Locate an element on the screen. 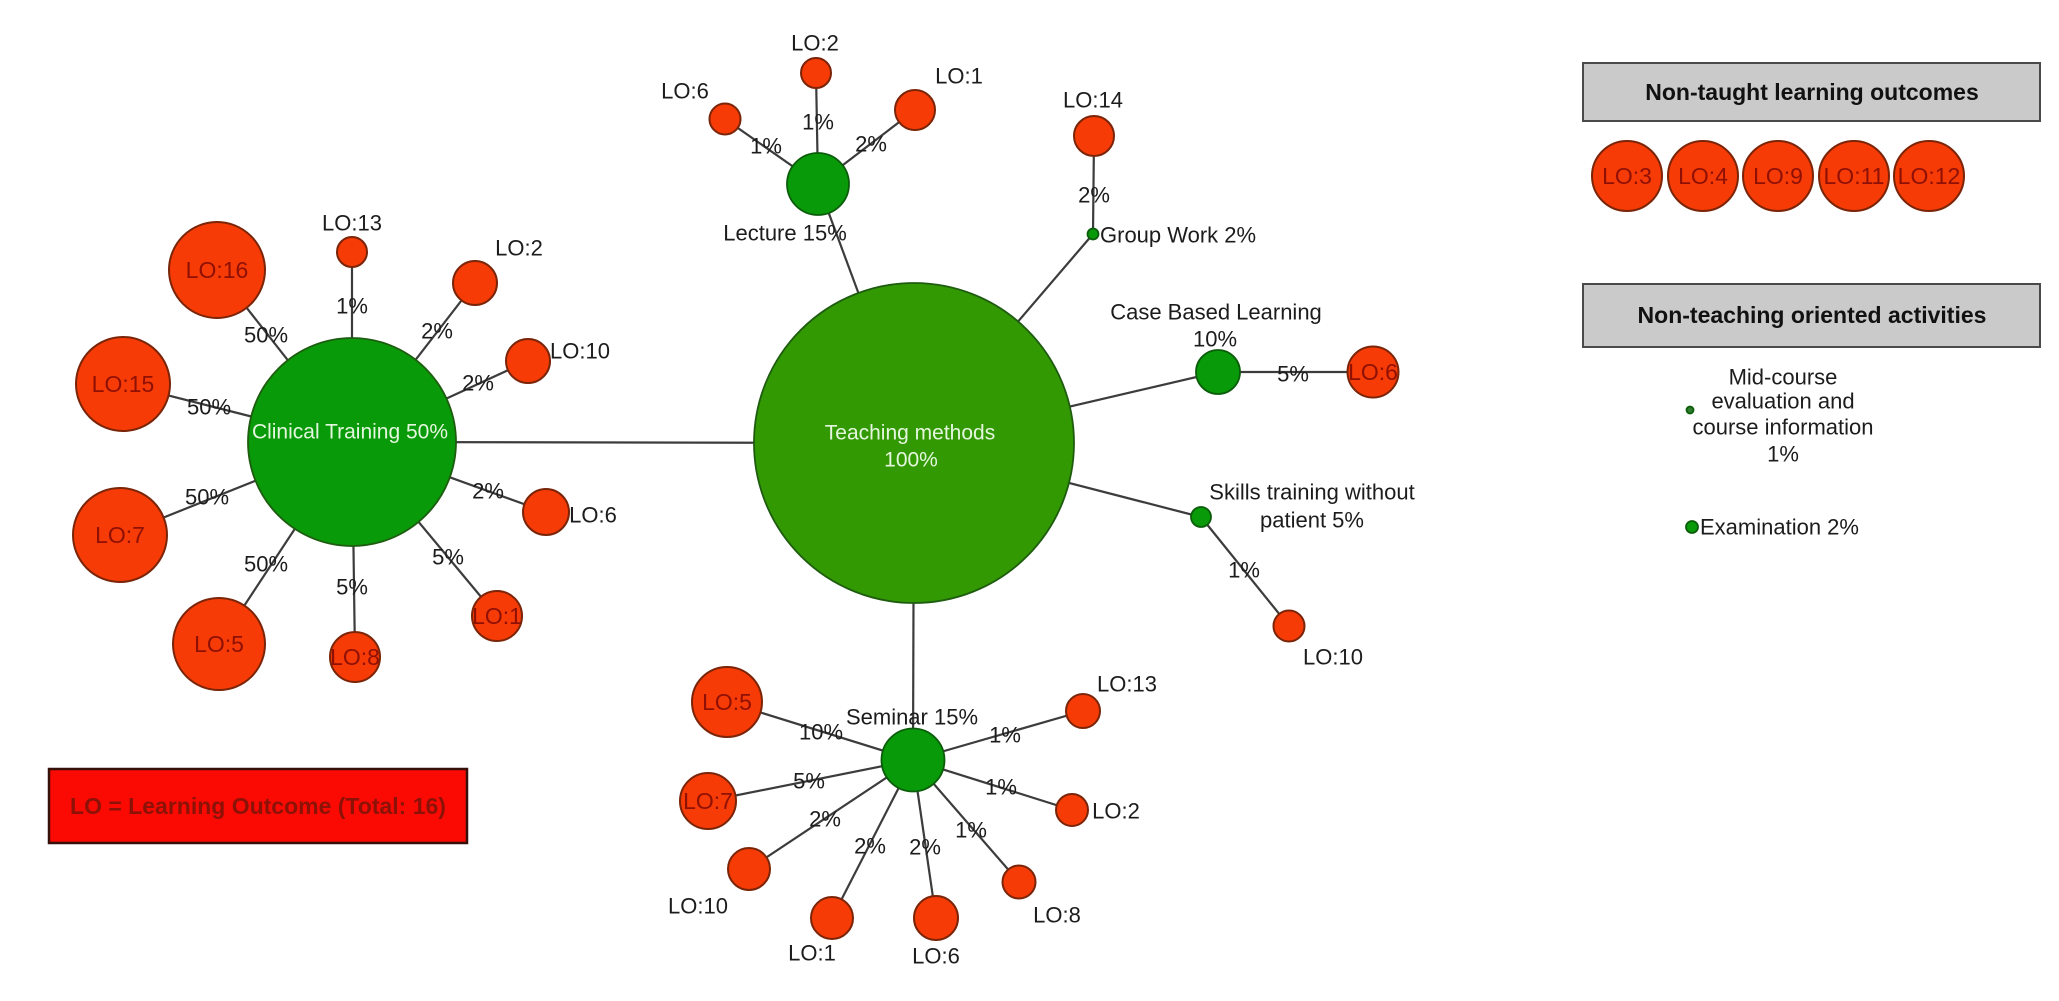 This screenshot has width=2059, height=1001. svg-text: Clinical Training 50% is located at coordinates (350, 431).